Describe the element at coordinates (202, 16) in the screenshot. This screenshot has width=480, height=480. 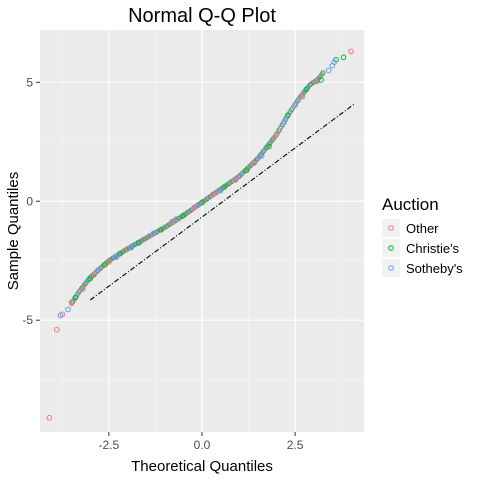
I see `chart-title: Normal Q-Q Plot` at that location.